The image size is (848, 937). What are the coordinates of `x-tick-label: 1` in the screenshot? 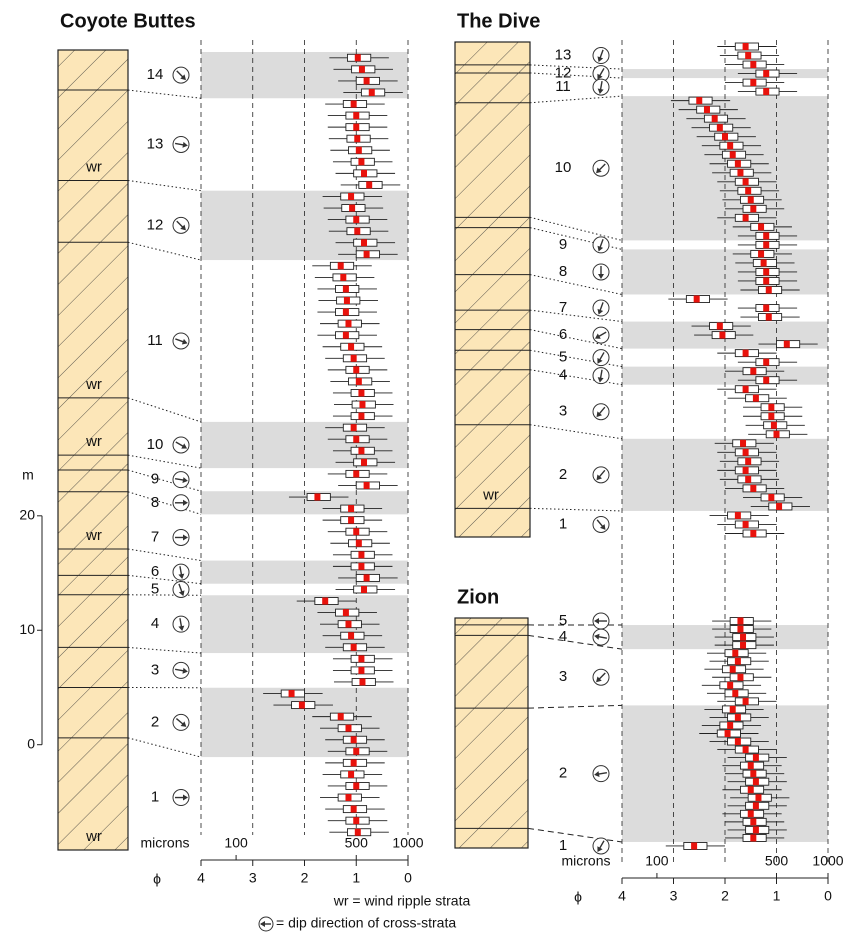 It's located at (777, 896).